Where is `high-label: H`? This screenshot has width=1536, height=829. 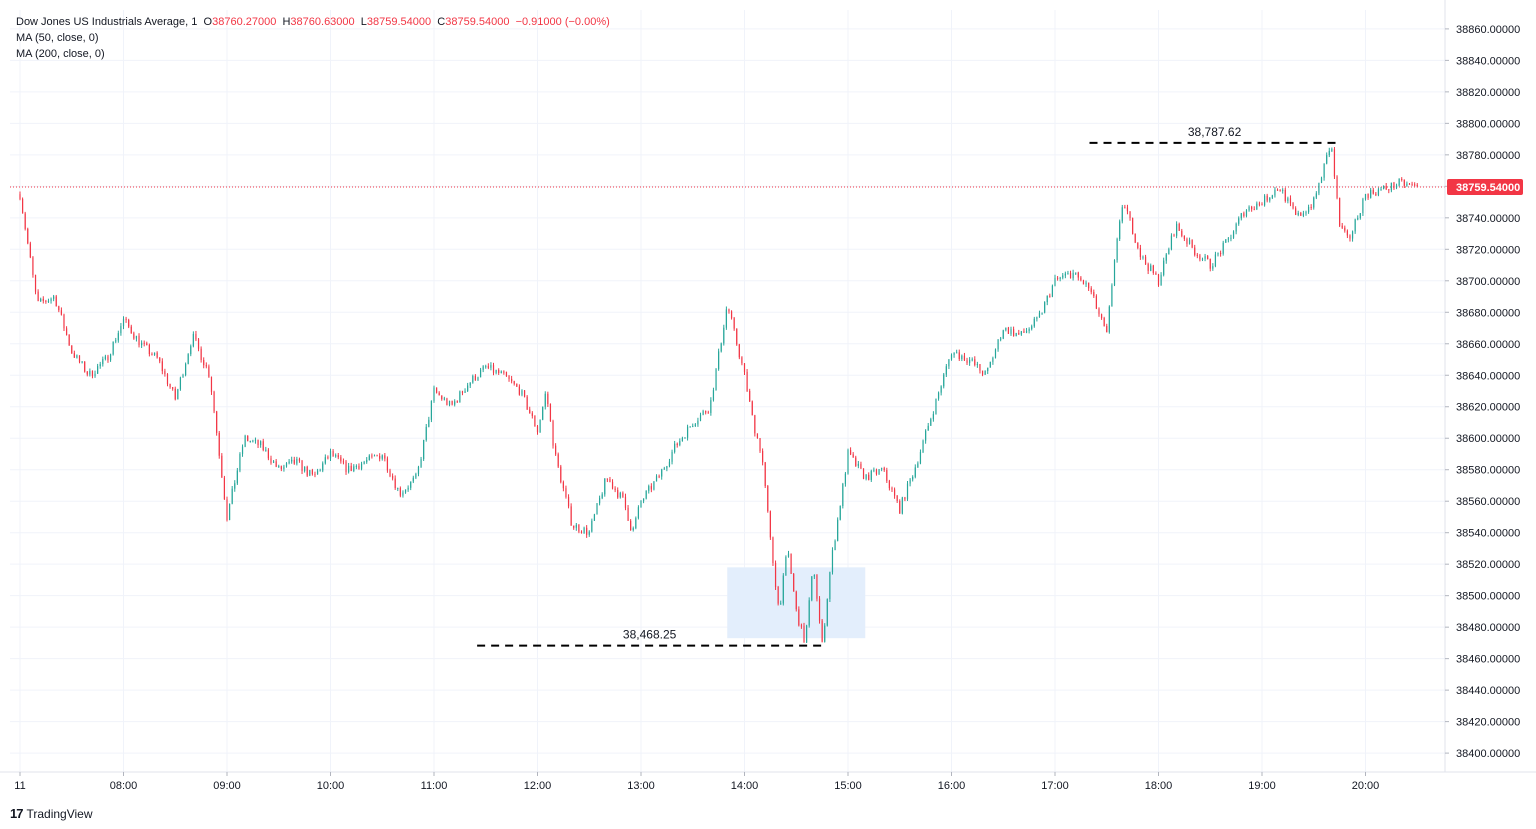 high-label: H is located at coordinates (286, 22).